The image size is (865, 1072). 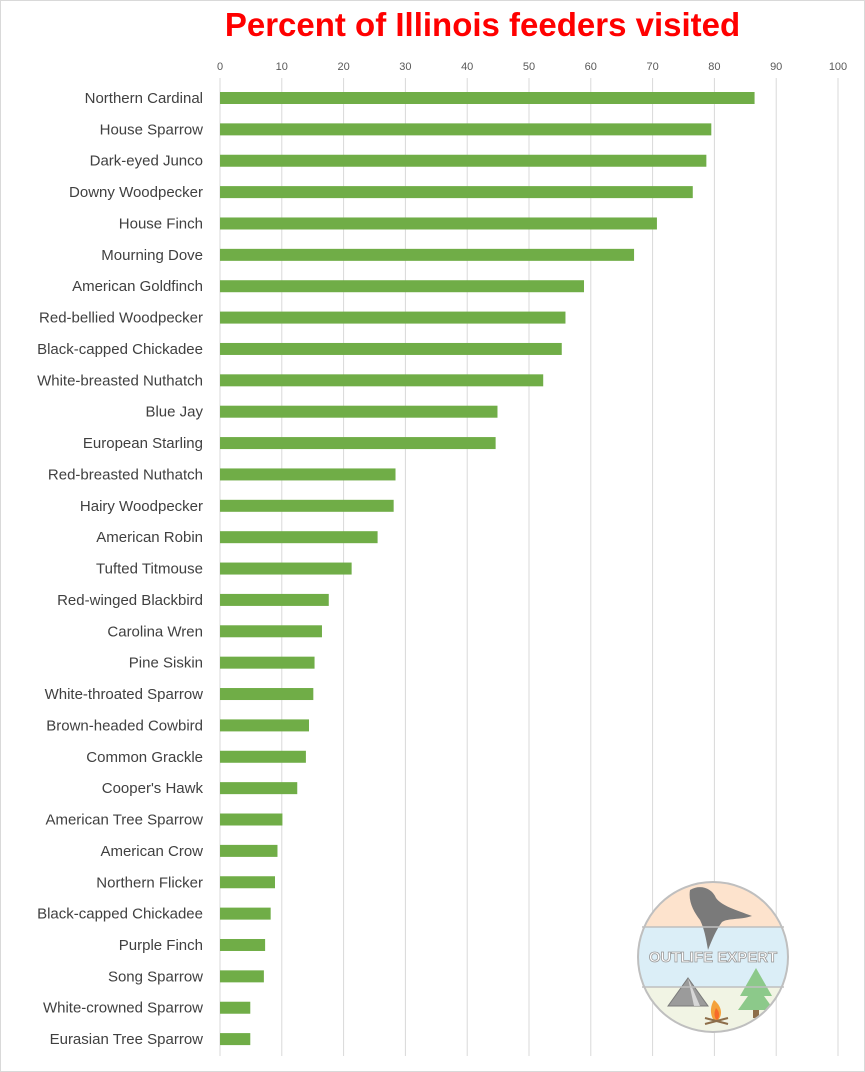 What do you see at coordinates (756, 989) in the screenshot?
I see `tree-icon` at bounding box center [756, 989].